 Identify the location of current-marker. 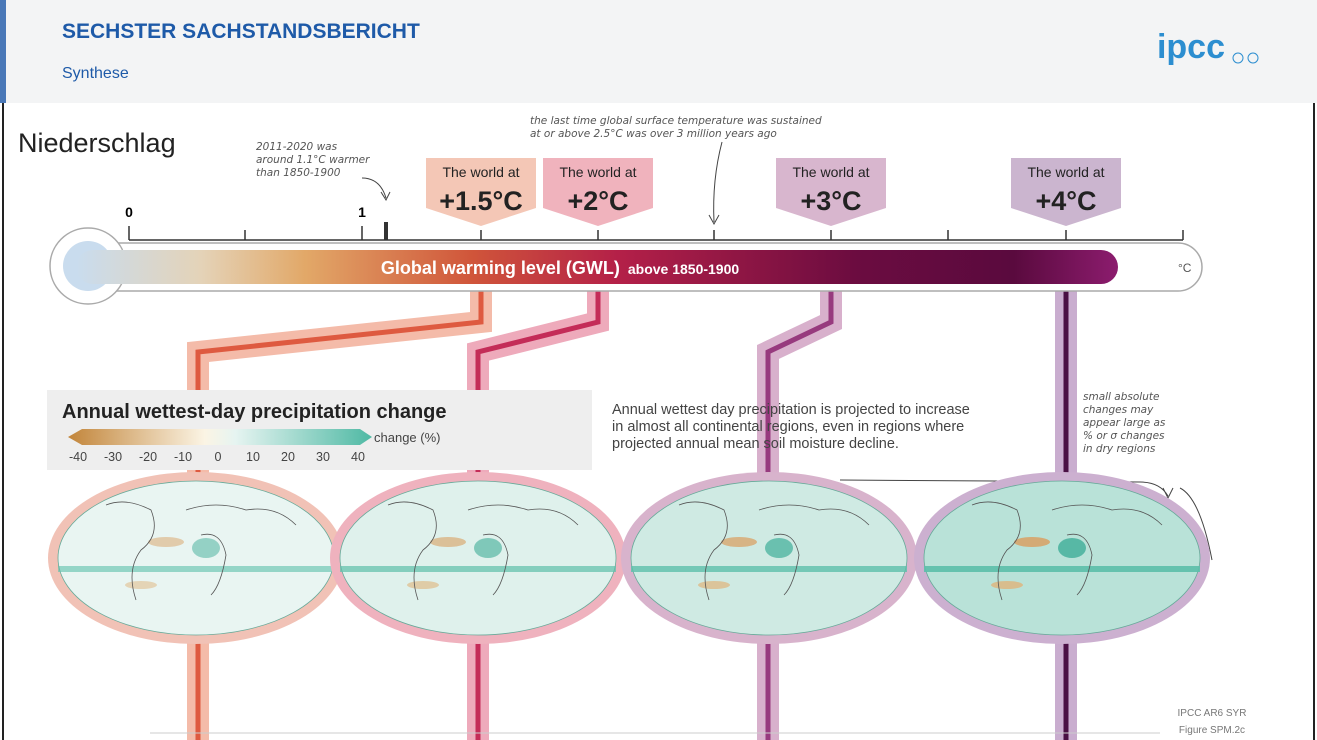
(386, 231).